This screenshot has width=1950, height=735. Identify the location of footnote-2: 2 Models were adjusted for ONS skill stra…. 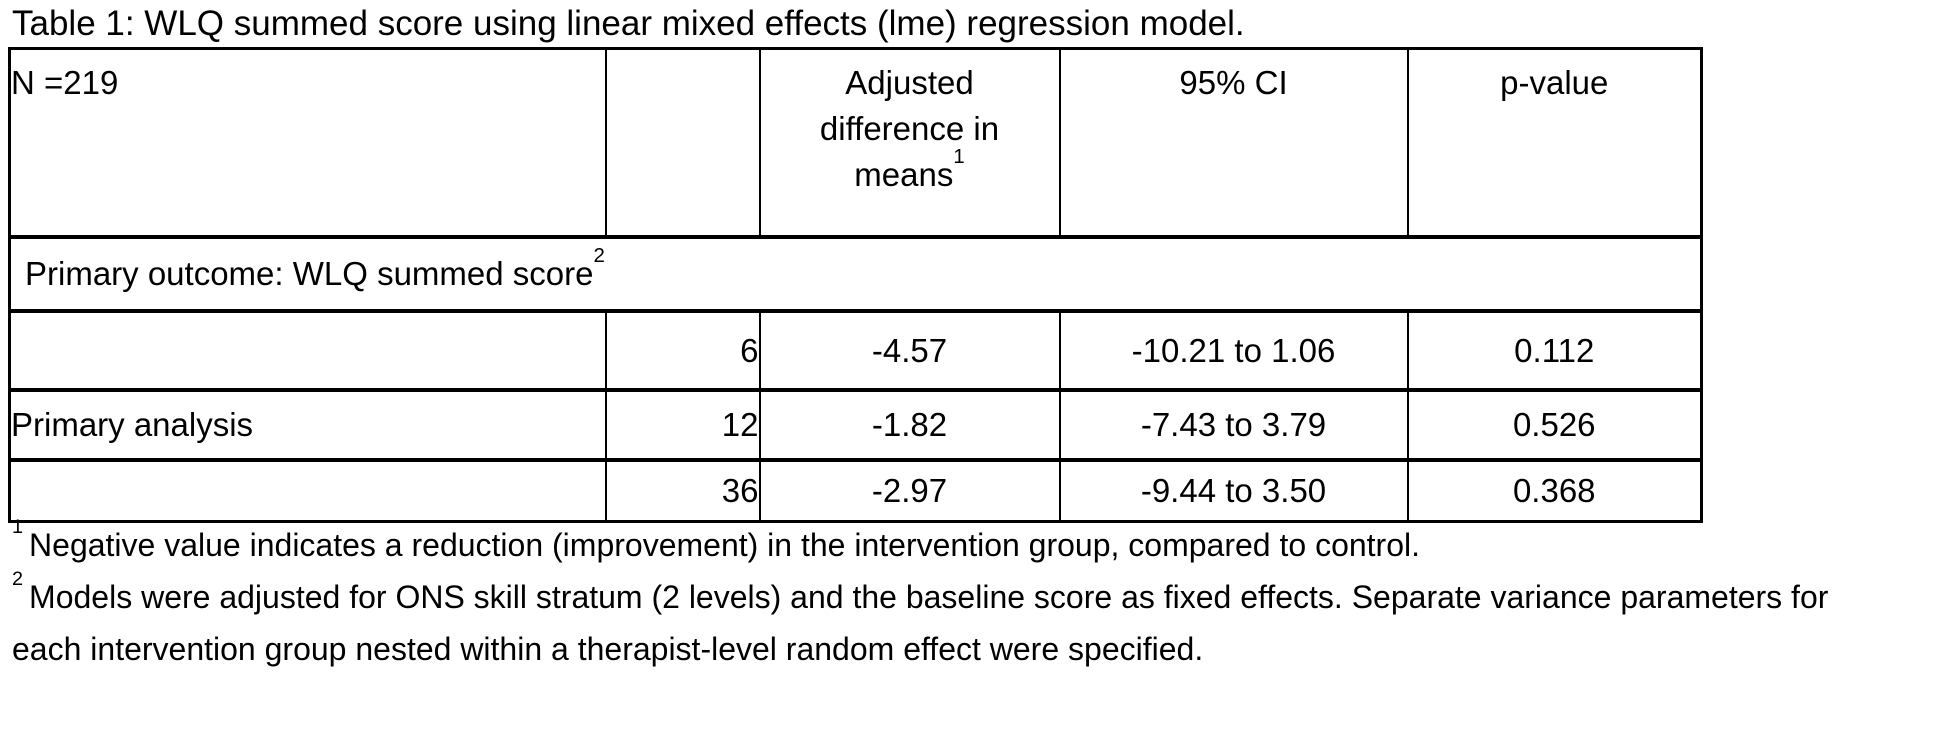
(934, 621).